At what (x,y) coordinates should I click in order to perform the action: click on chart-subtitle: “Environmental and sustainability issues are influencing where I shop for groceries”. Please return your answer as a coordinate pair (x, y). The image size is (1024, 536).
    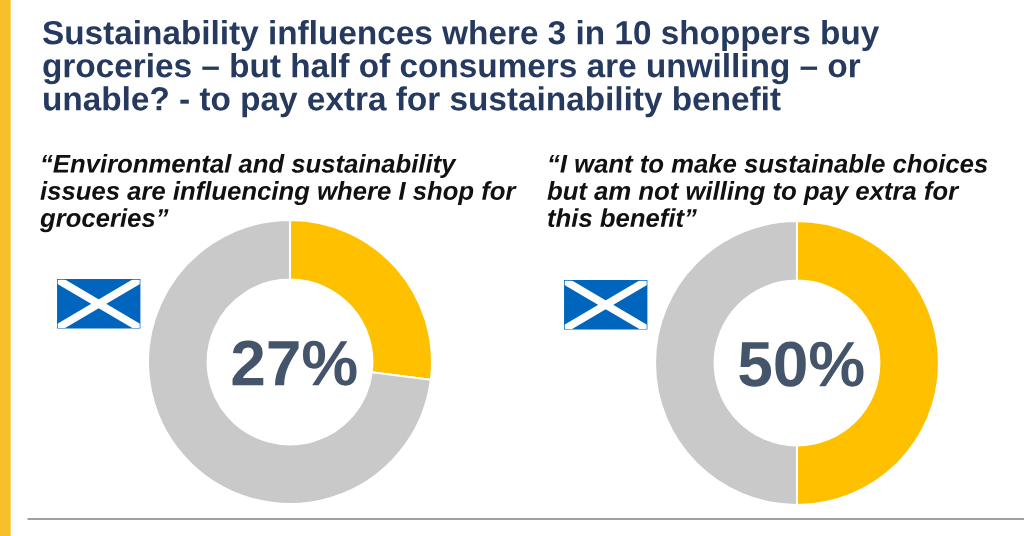
    Looking at the image, I should click on (278, 193).